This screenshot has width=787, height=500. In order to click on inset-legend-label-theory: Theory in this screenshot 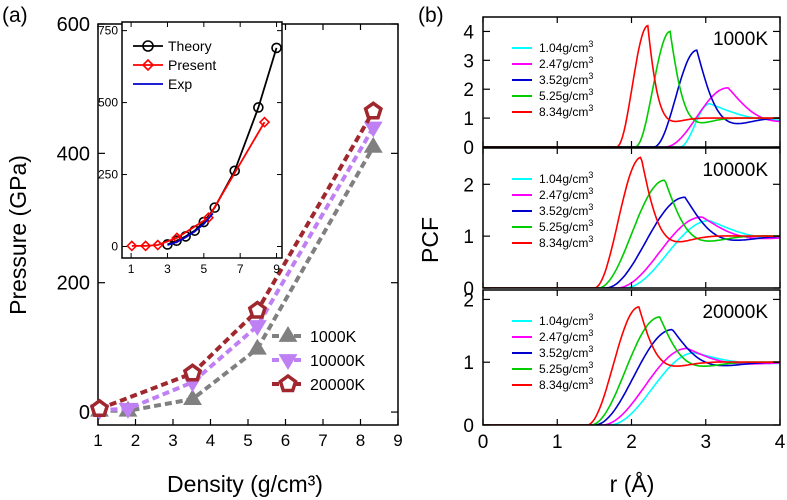, I will do `click(190, 46)`.